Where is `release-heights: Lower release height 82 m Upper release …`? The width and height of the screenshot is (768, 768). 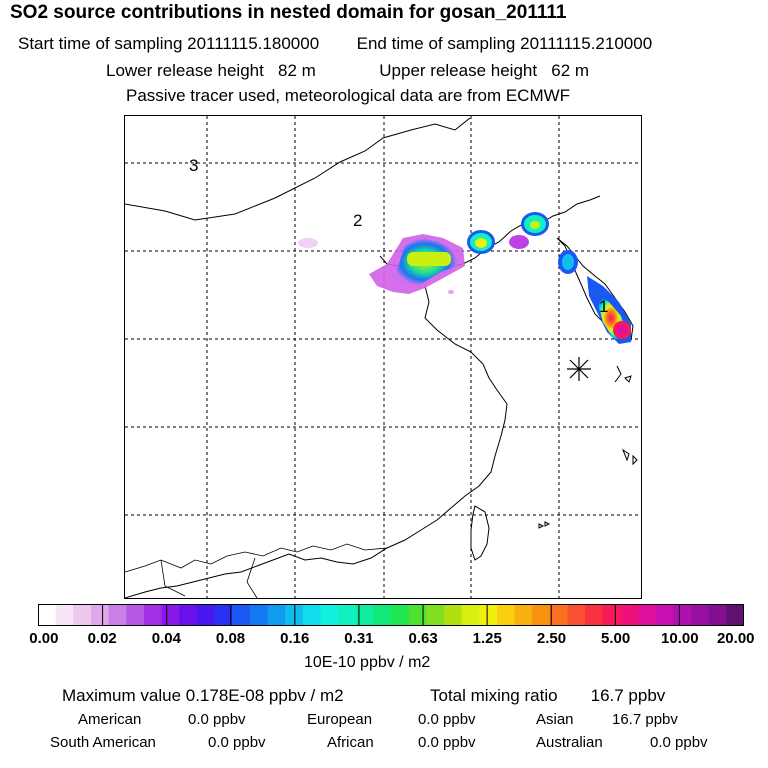
release-heights: Lower release height 82 m Upper release … is located at coordinates (347, 71).